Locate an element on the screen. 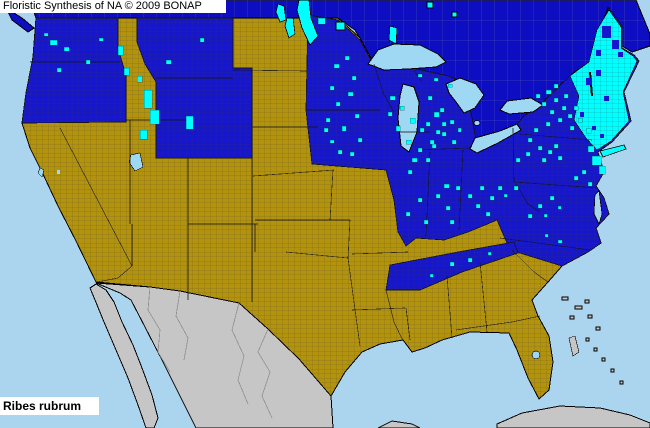 Image resolution: width=650 pixels, height=428 pixels. us-present-pacific-northwest-county-texture is located at coordinates (74, 70).